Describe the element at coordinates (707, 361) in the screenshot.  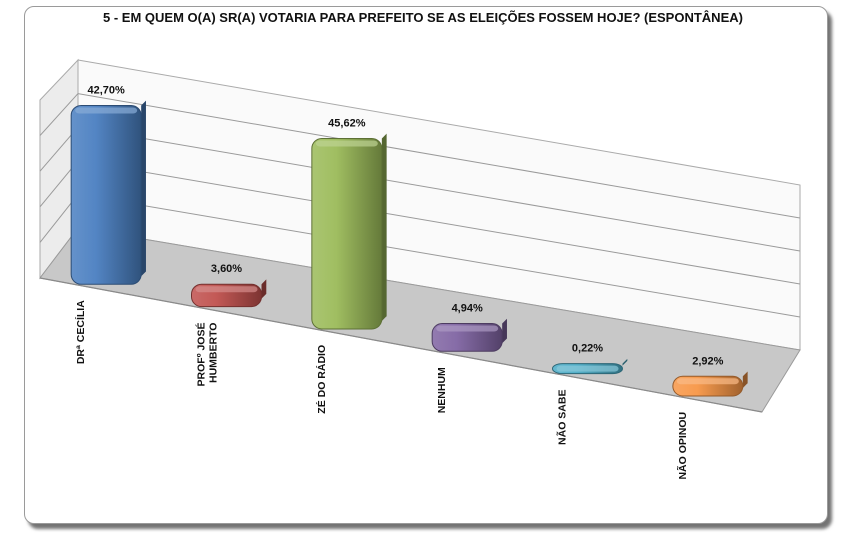
I see `data-label: 2,92%` at that location.